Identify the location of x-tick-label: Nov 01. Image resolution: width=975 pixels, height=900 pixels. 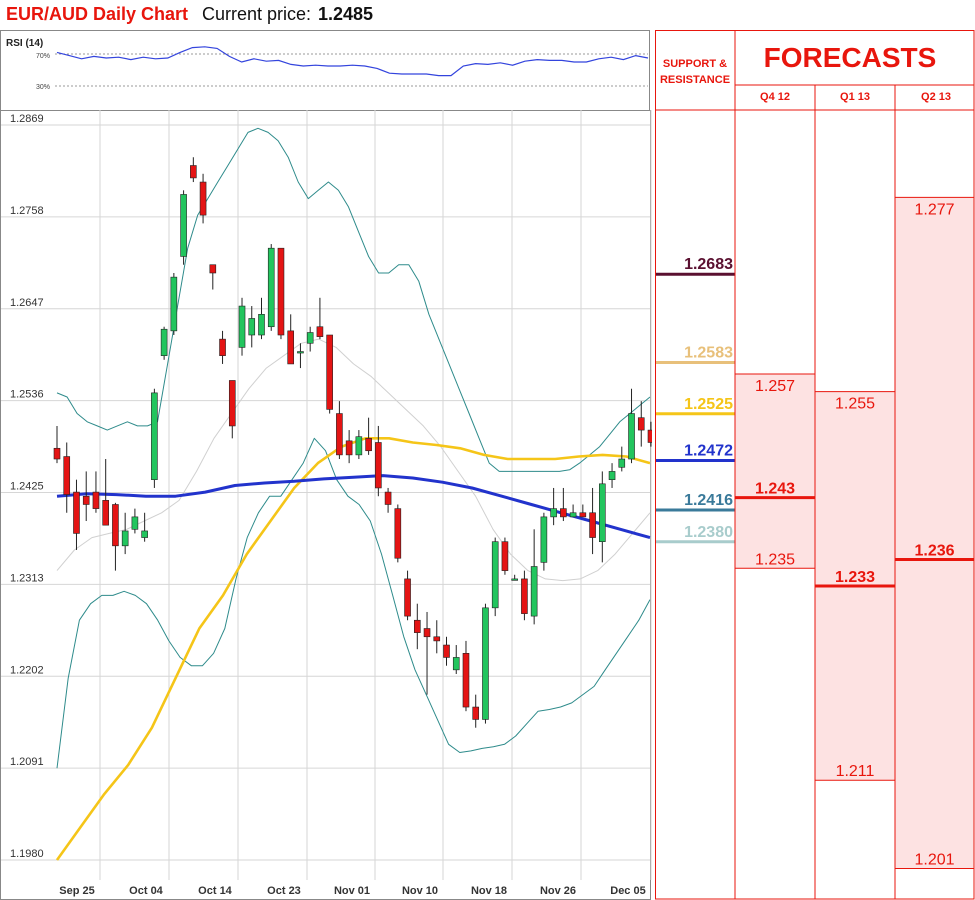
(352, 891).